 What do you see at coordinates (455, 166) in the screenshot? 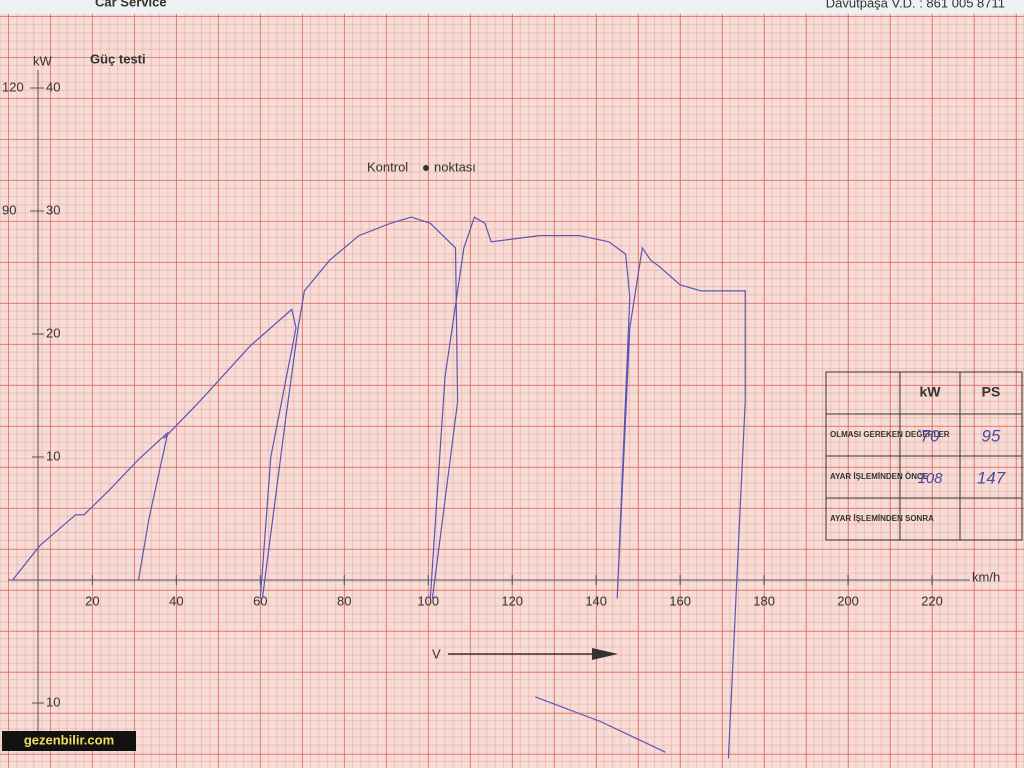
I see `annotation: noktası` at bounding box center [455, 166].